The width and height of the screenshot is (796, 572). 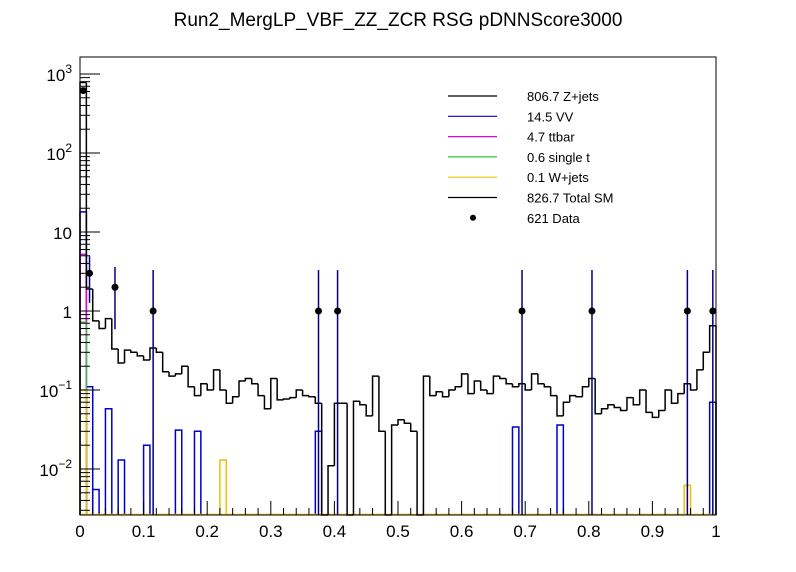 I want to click on legend-label: 4.7 ttbar, so click(x=551, y=137).